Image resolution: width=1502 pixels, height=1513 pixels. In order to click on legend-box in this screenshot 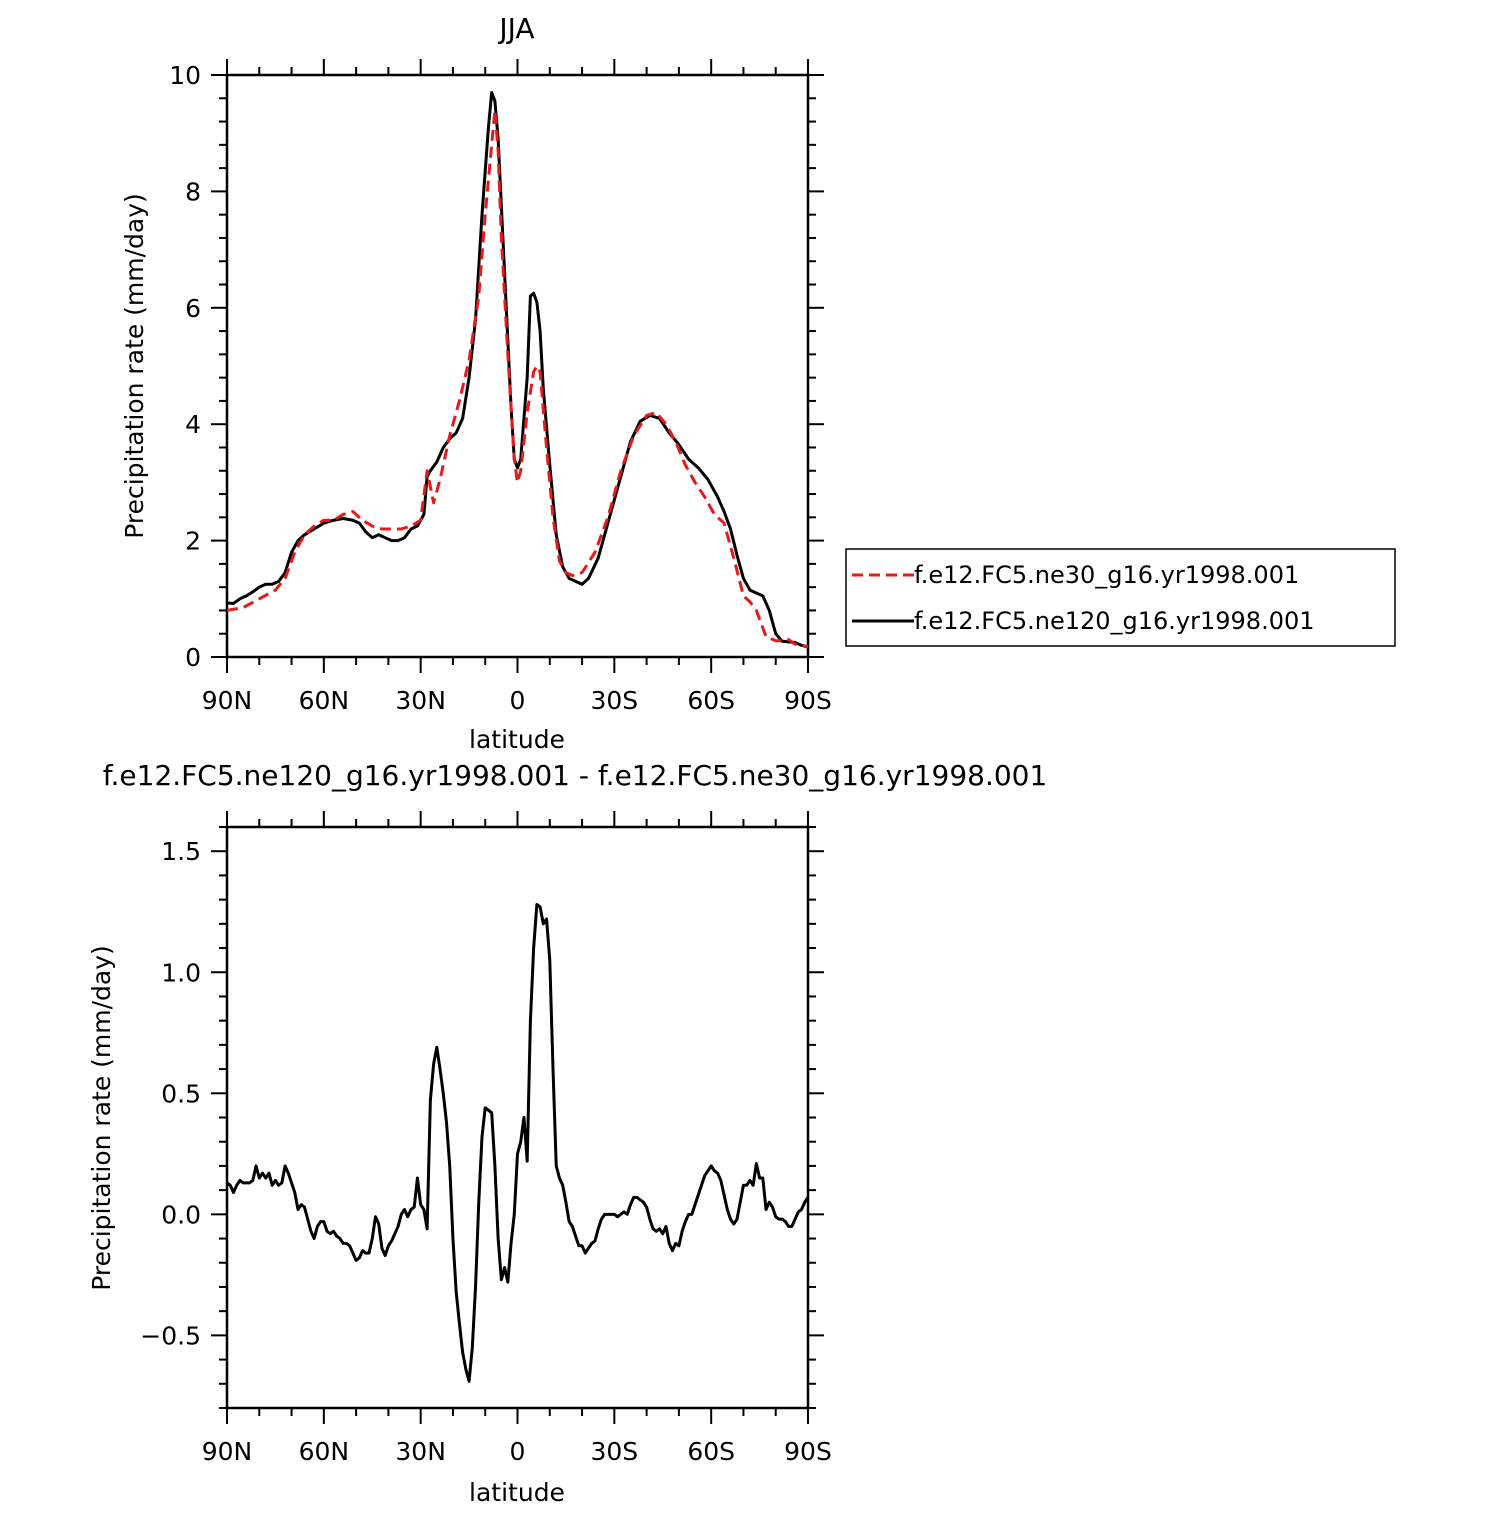, I will do `click(1120, 597)`.